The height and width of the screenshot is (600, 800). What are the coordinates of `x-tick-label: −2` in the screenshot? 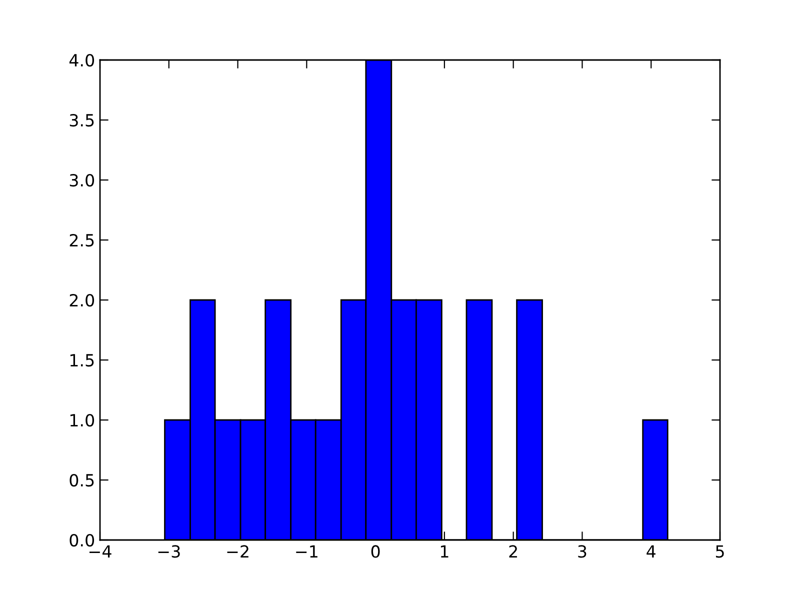 It's located at (237, 551).